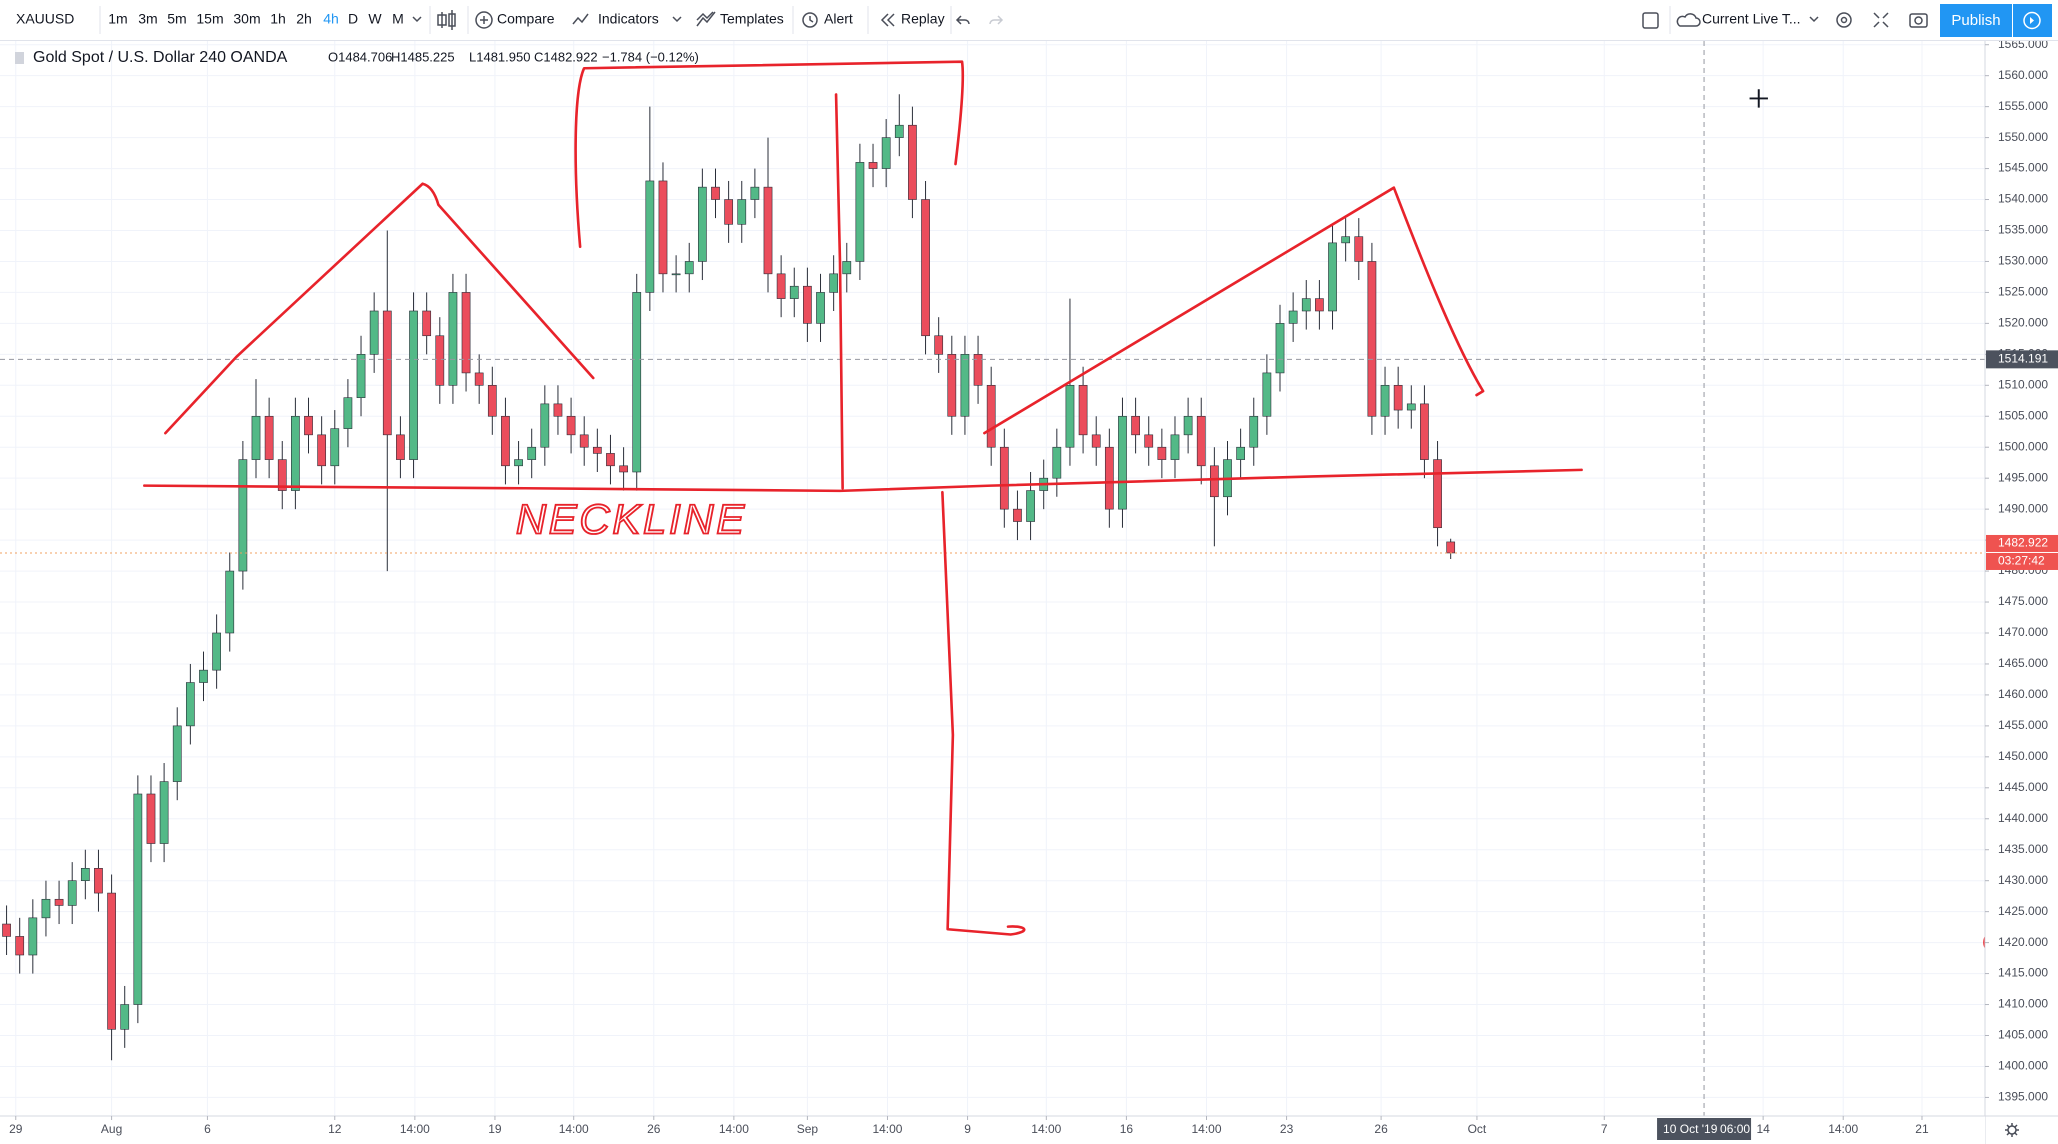 This screenshot has height=1144, width=2058. I want to click on replay-icon, so click(887, 20).